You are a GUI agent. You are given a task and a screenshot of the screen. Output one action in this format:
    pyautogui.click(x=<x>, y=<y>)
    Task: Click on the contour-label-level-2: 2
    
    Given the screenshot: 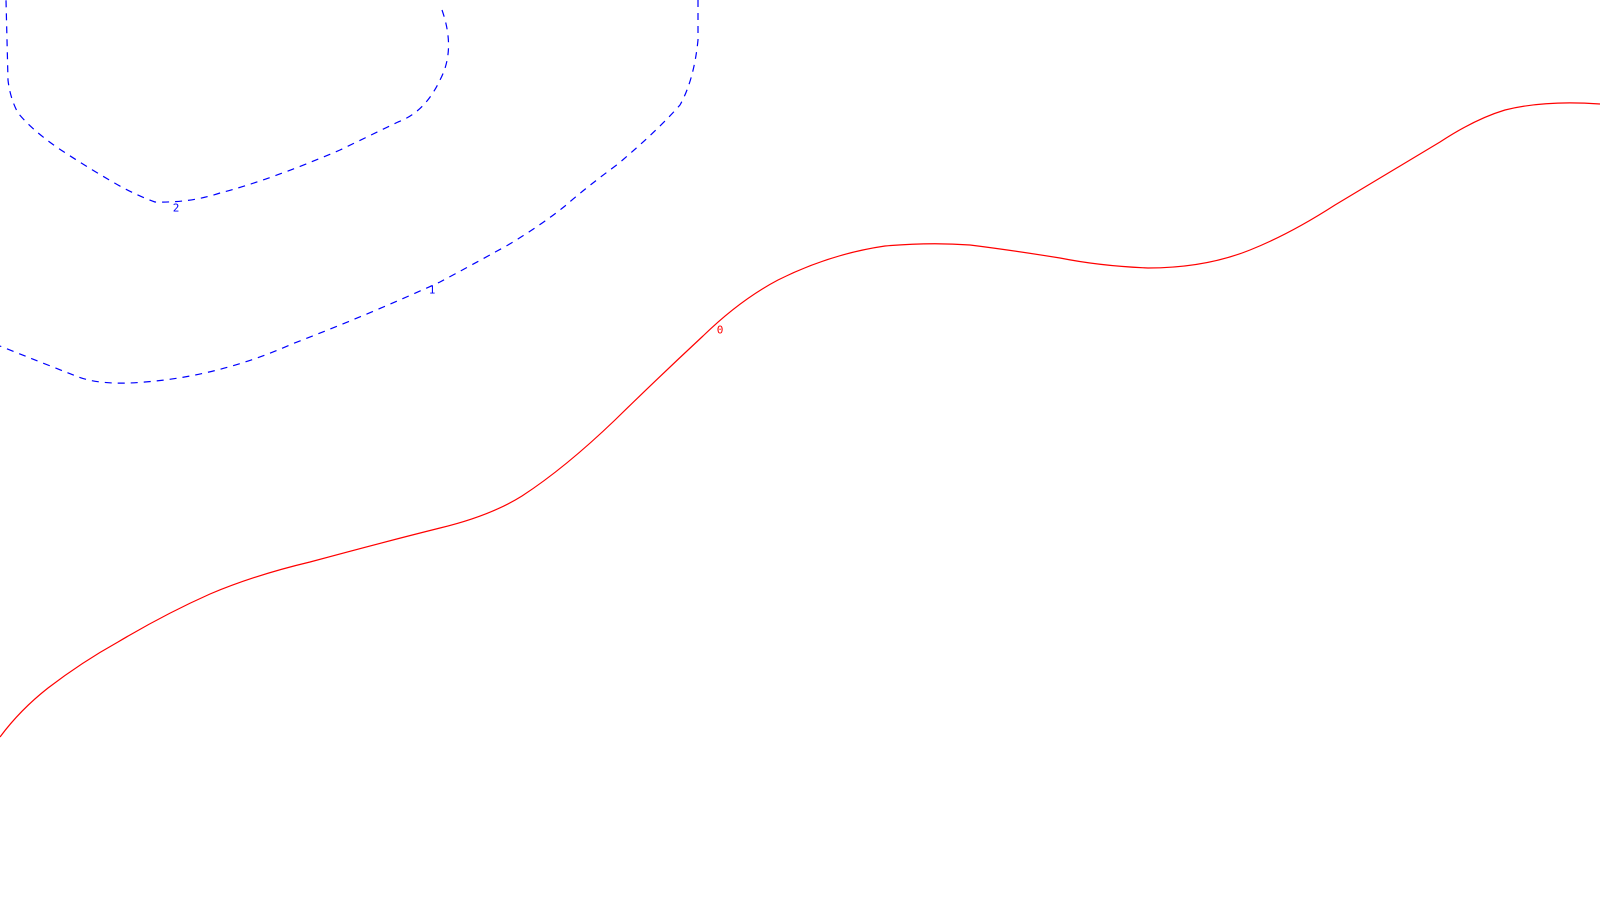 What is the action you would take?
    pyautogui.click(x=176, y=208)
    